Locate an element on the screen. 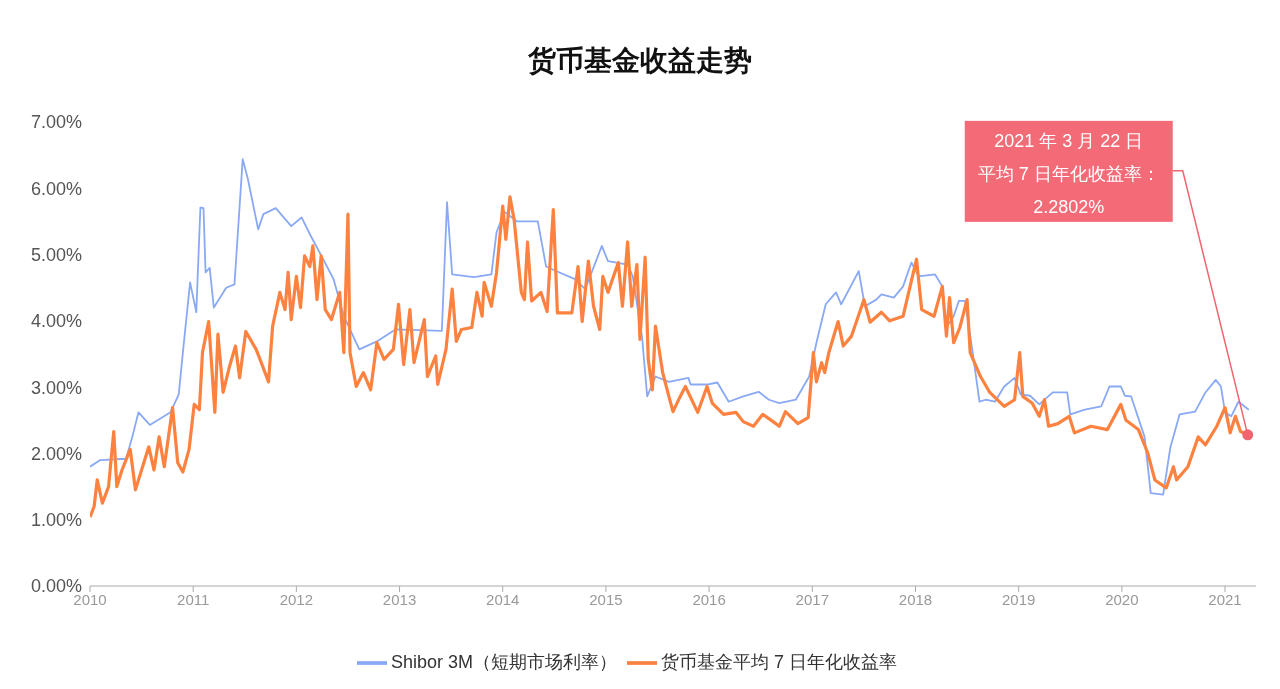  annotation: 2021 年 3 月 22 日 is located at coordinates (1069, 140).